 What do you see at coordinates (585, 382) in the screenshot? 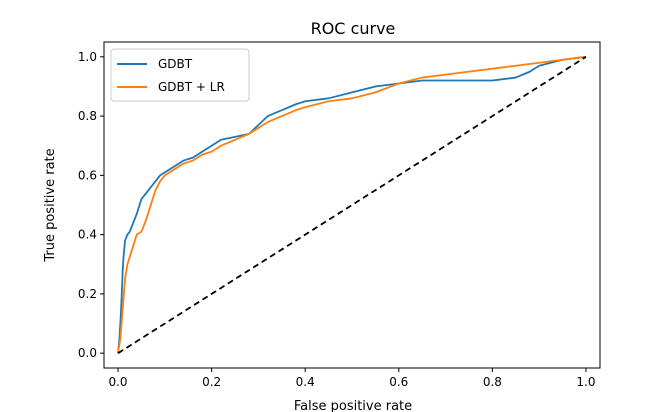
I see `x-tick-label: 1.0` at bounding box center [585, 382].